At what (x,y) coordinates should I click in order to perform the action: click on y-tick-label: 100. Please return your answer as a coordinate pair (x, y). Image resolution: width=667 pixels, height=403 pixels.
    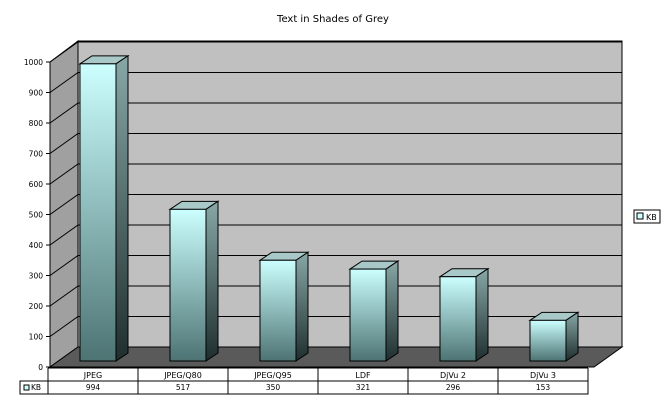
    Looking at the image, I should click on (36, 337).